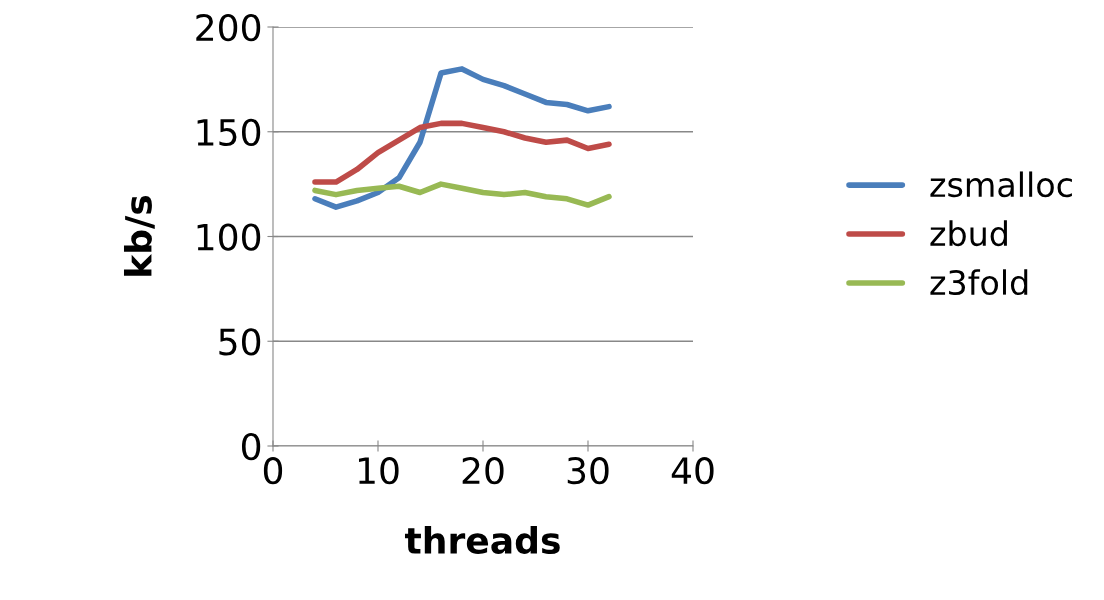 The height and width of the screenshot is (600, 1104). I want to click on legend-label: zbud, so click(968, 233).